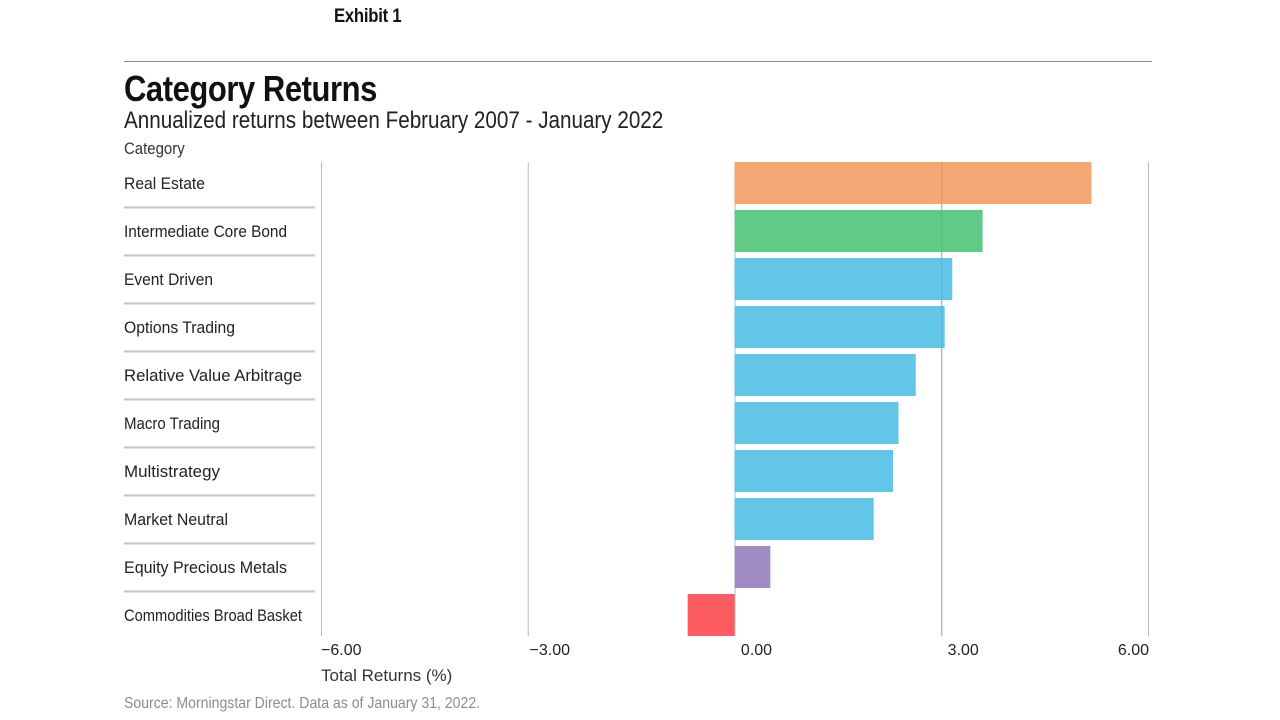 The height and width of the screenshot is (720, 1280). Describe the element at coordinates (172, 423) in the screenshot. I see `category-label-5: Macro Trading` at that location.